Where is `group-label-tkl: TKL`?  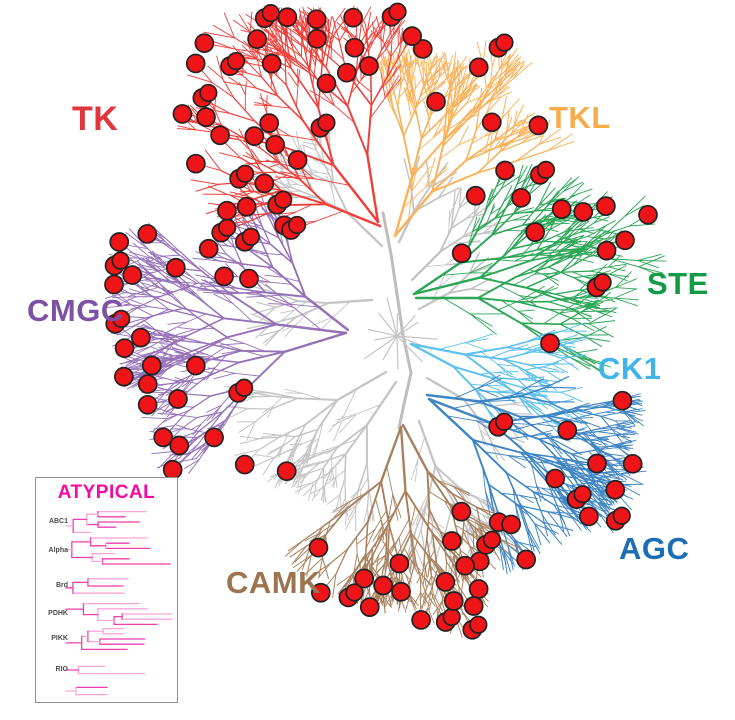
group-label-tkl: TKL is located at coordinates (580, 117).